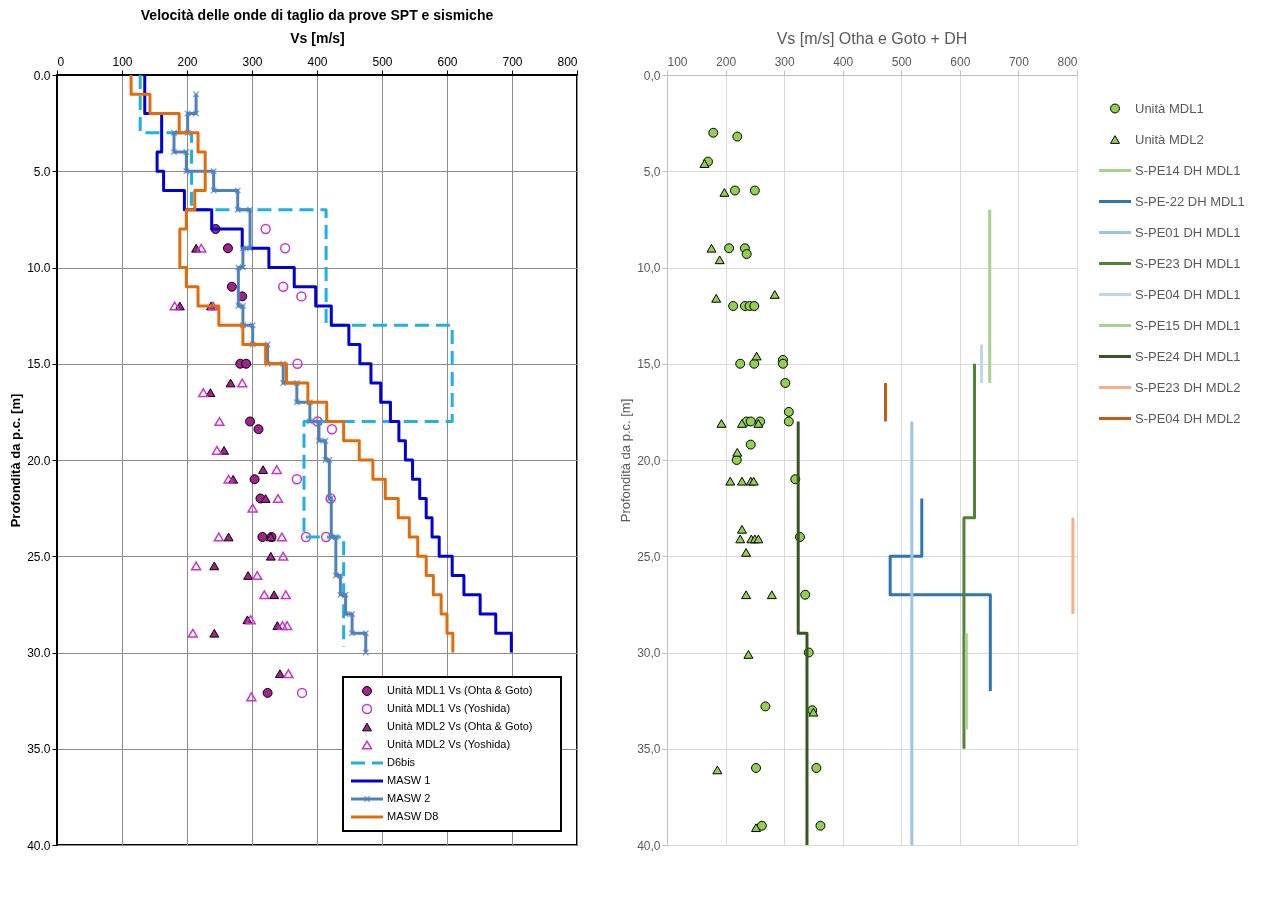  Describe the element at coordinates (401, 762) in the screenshot. I see `legend-label: D6bis` at that location.